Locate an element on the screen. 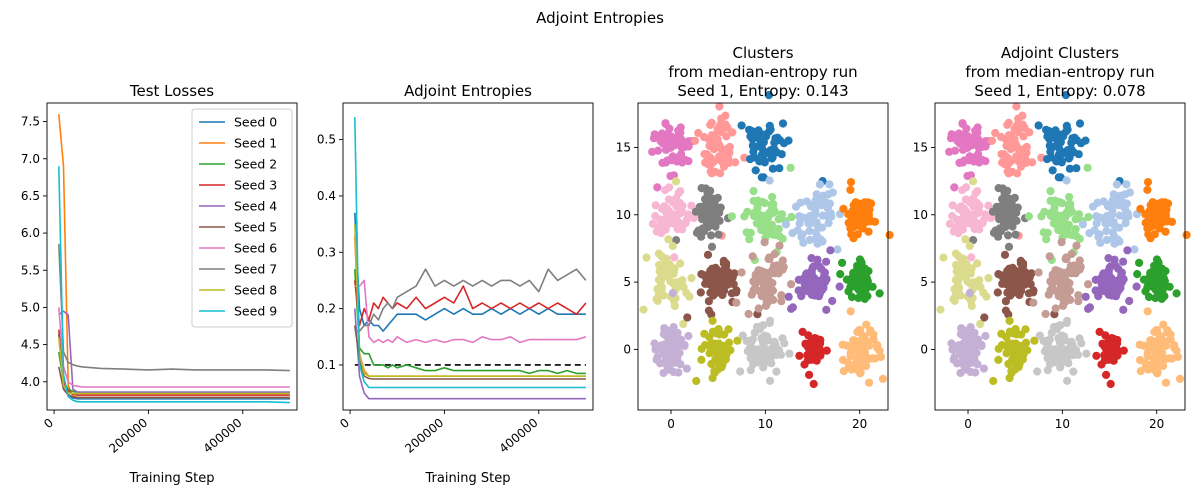 Image resolution: width=1200 pixels, height=500 pixels. losses-legend-label: Seed 5 is located at coordinates (255, 227).